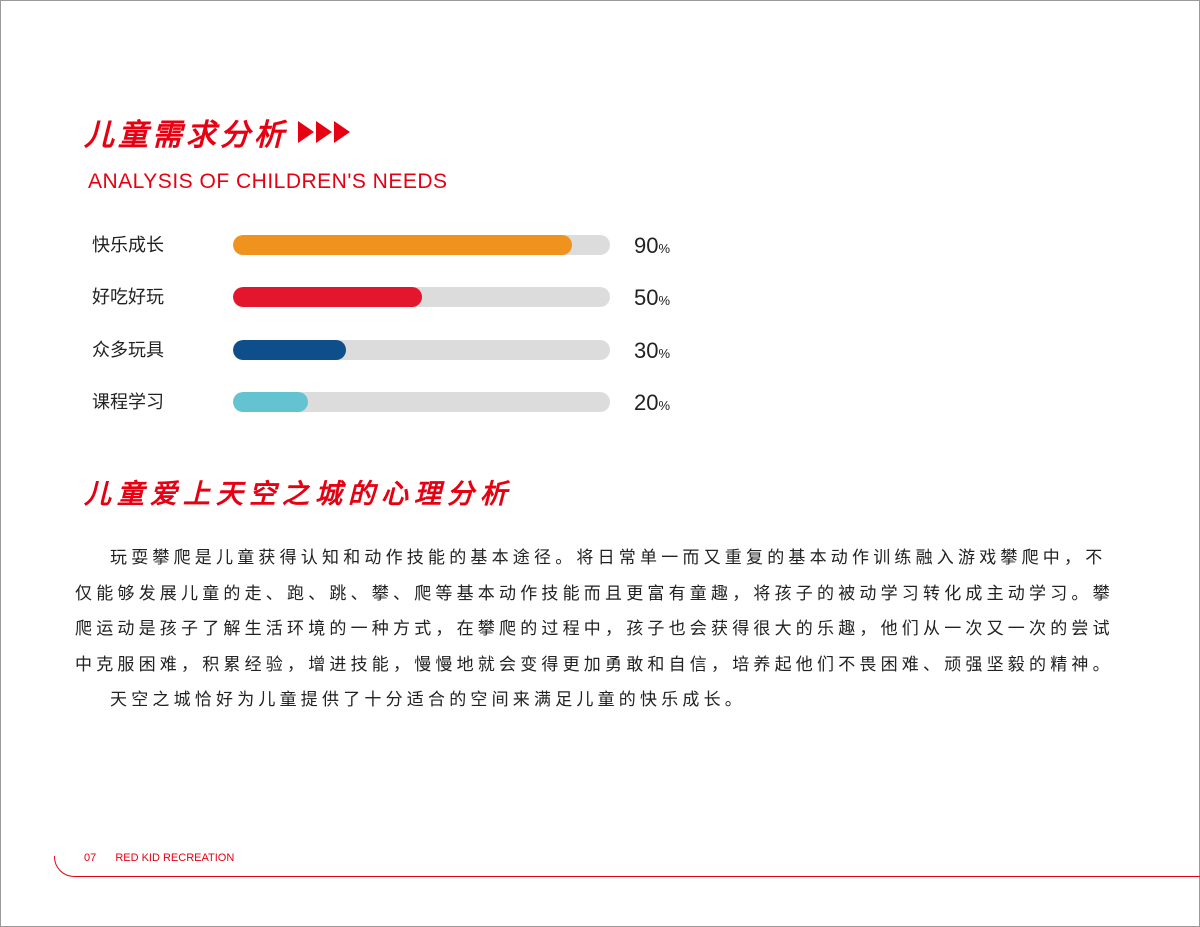  I want to click on page-number: 07, so click(90, 858).